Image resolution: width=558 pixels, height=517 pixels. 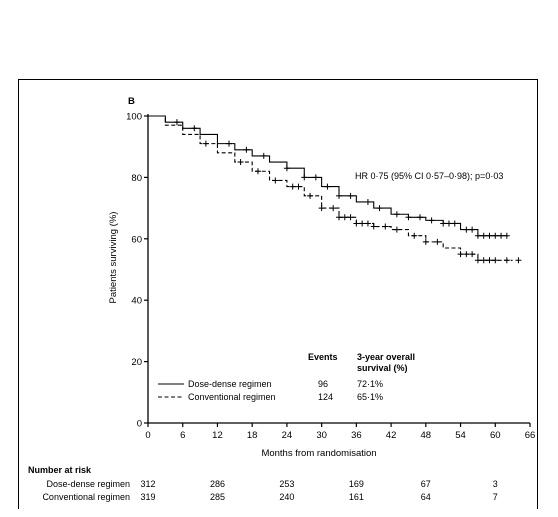 I want to click on x-tick-label: 30, so click(x=321, y=435).